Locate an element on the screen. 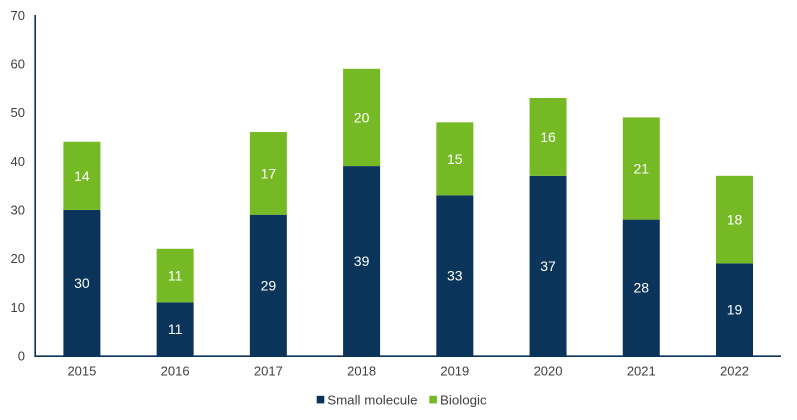 The width and height of the screenshot is (797, 420). svg-text: 2015 is located at coordinates (81, 370).